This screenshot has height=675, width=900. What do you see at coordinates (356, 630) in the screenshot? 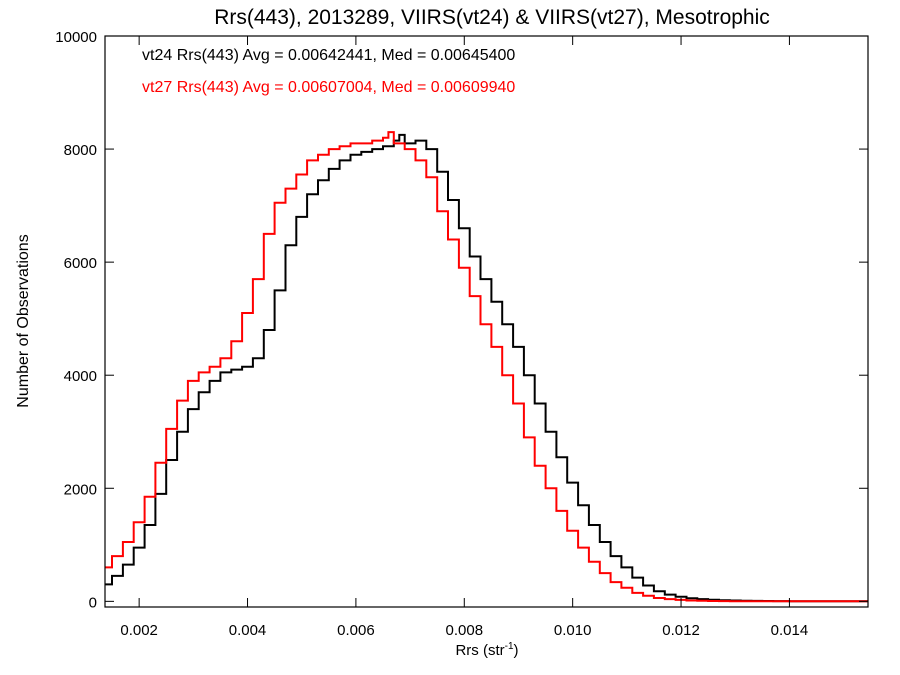
I see `x-tick-label: 0.006` at bounding box center [356, 630].